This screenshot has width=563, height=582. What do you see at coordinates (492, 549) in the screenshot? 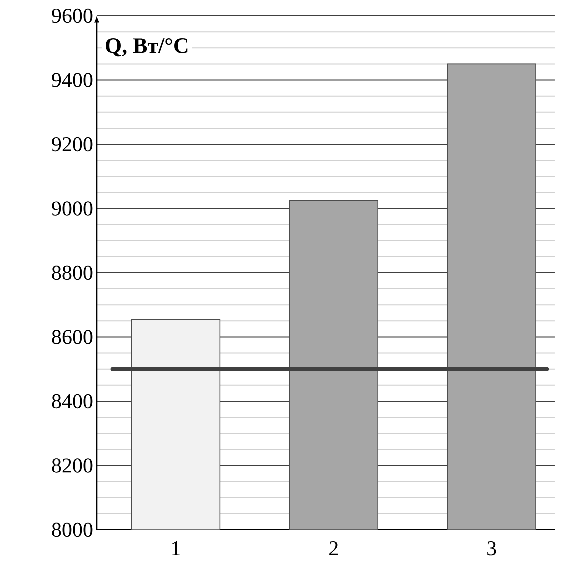
I see `x-tick-label: 3` at bounding box center [492, 549].